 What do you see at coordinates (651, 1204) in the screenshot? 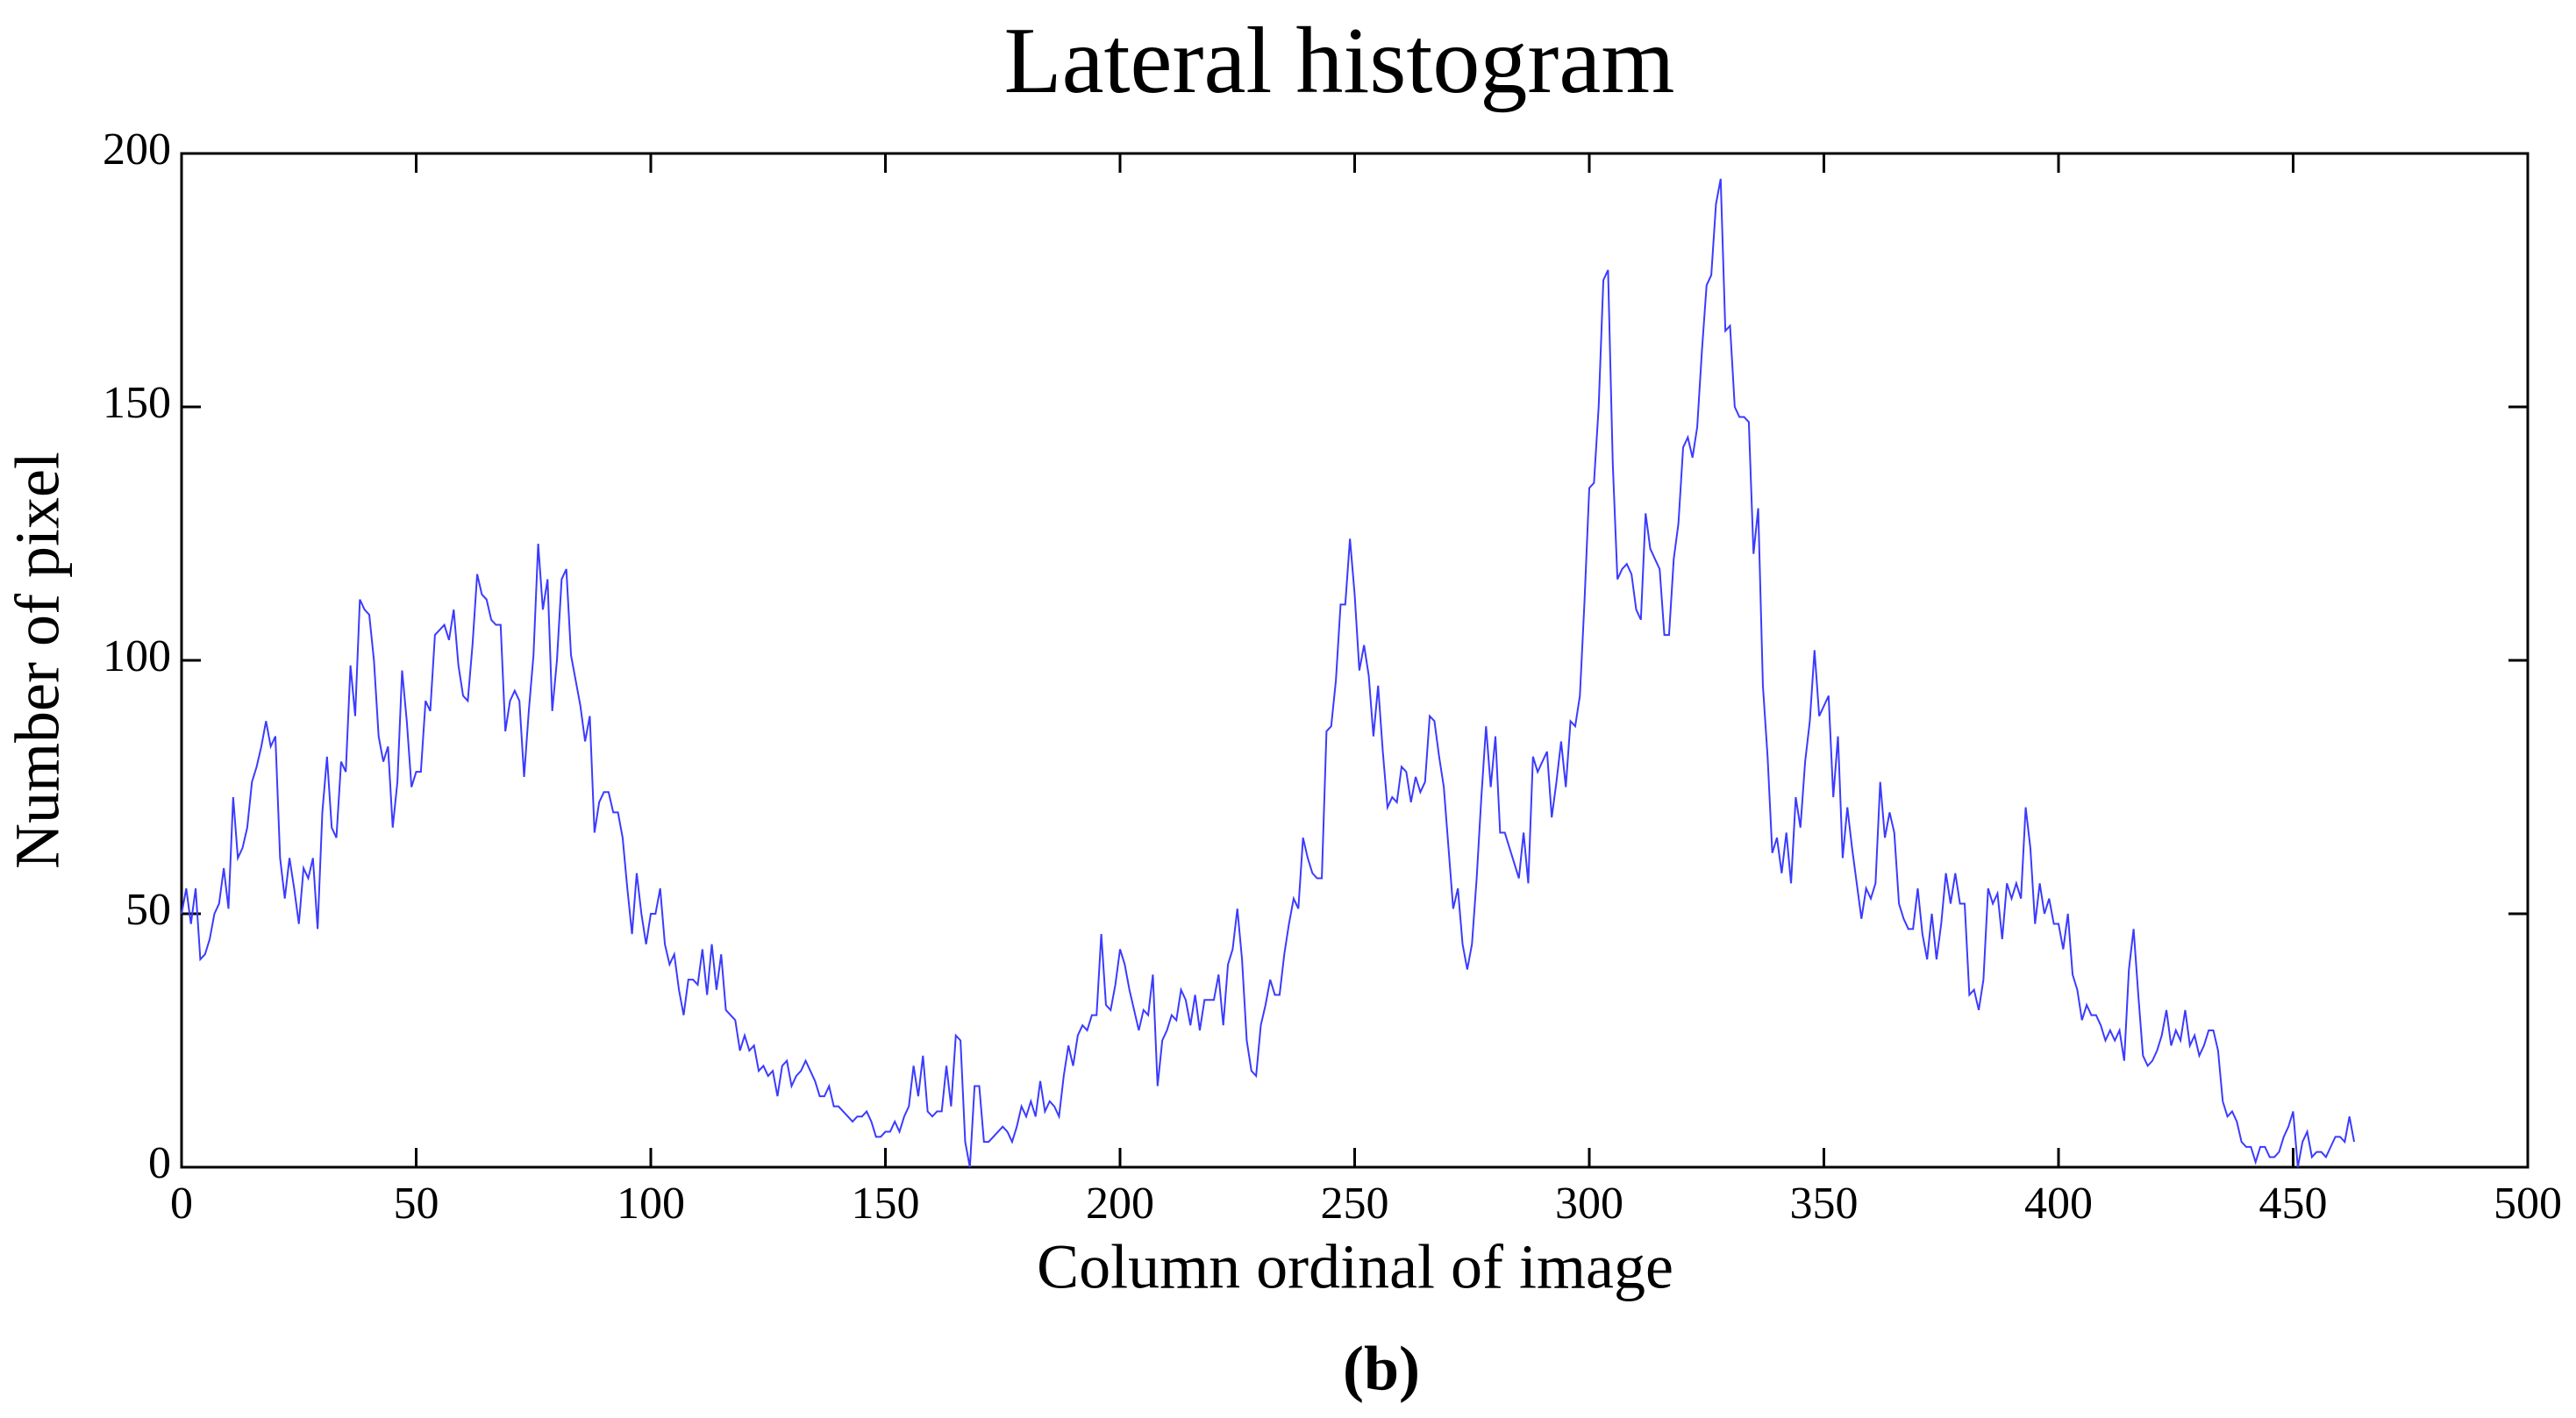
I see `x-tick-label: 100` at bounding box center [651, 1204].